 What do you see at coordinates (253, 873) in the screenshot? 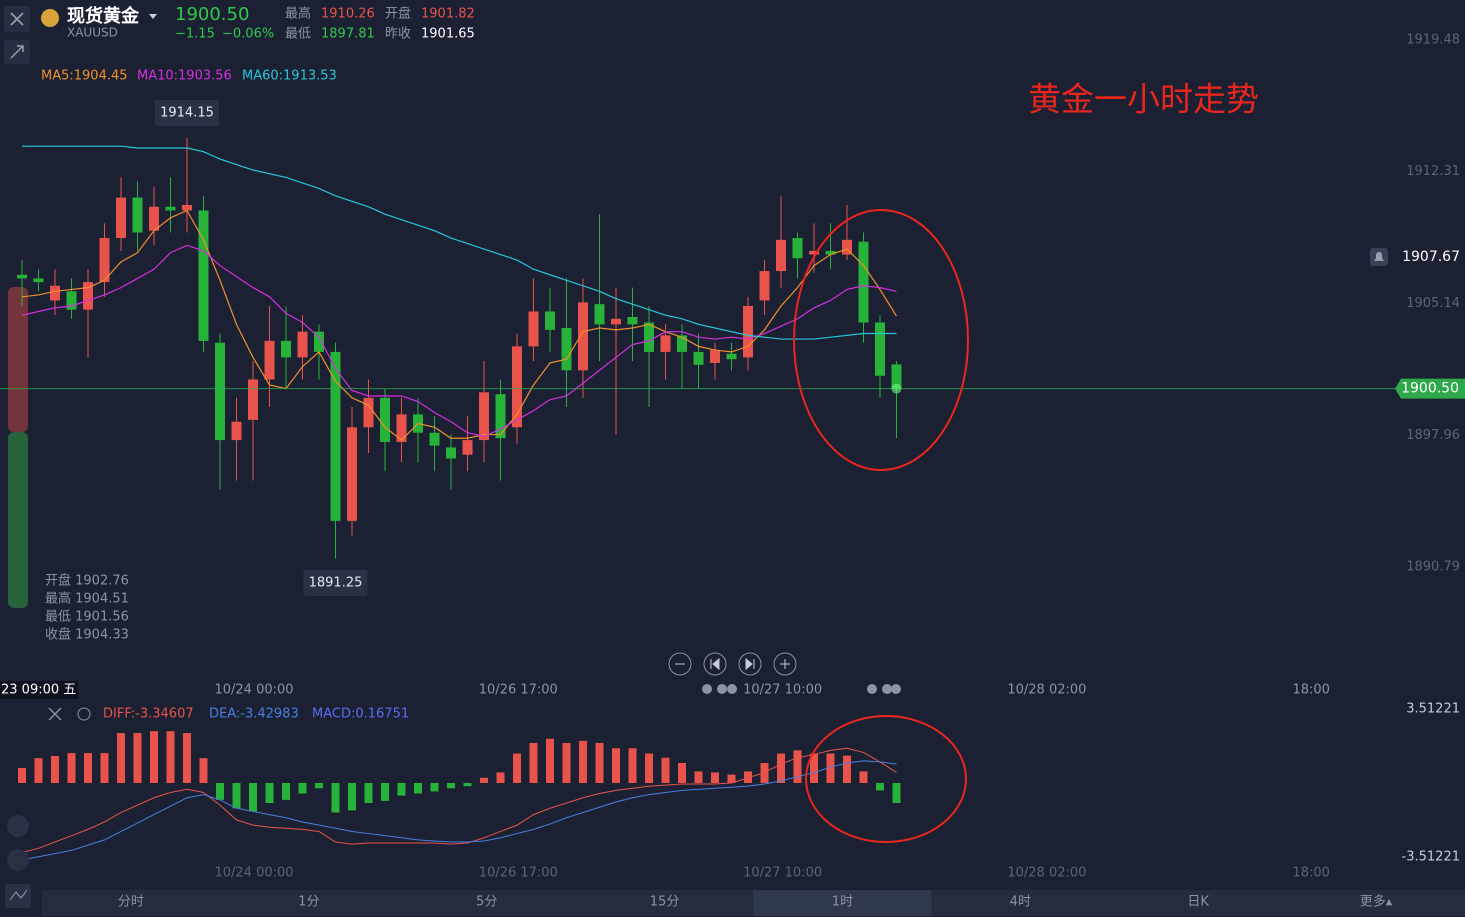
I see `x-tick-label: 10/24 00:00` at bounding box center [253, 873].